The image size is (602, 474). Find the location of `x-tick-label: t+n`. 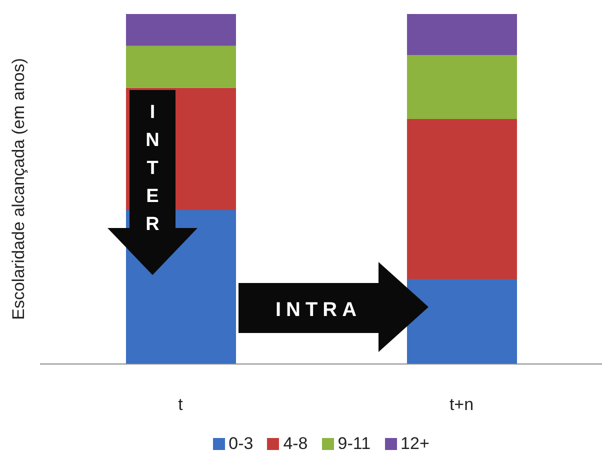

x-tick-label: t+n is located at coordinates (461, 404).